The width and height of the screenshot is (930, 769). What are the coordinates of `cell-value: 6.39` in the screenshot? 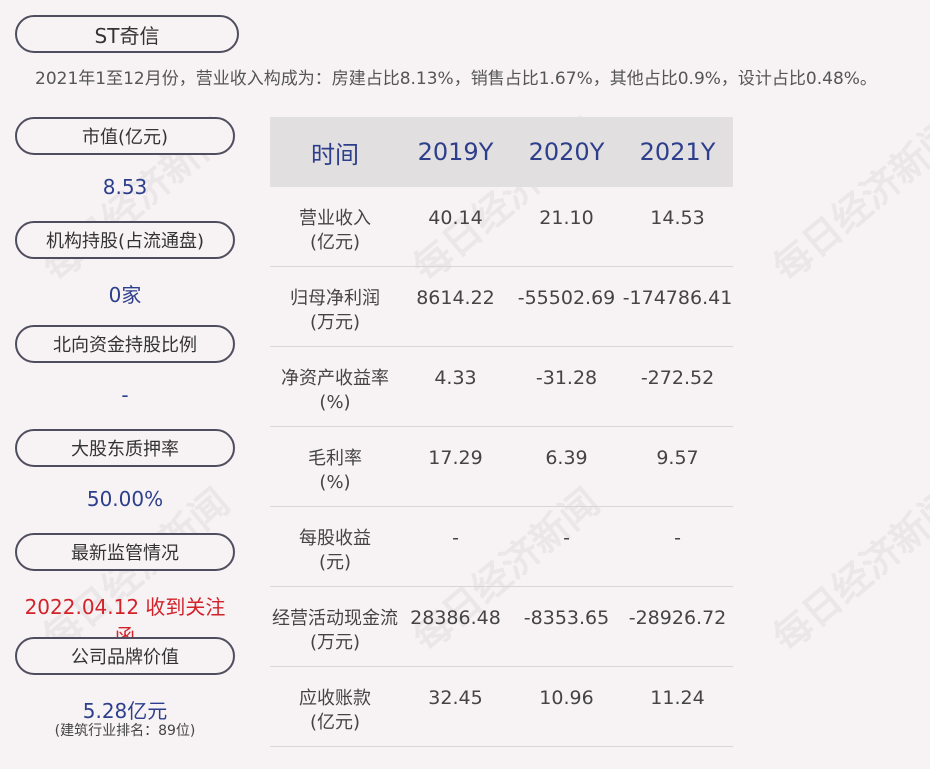 It's located at (566, 458).